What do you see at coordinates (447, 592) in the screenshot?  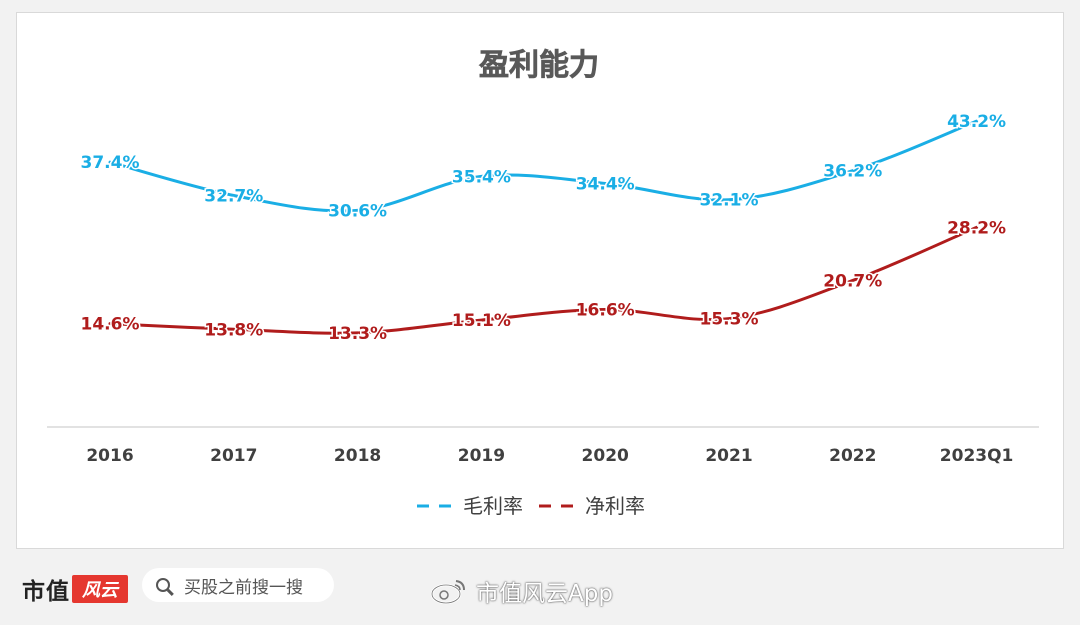 I see `weibo-icon` at bounding box center [447, 592].